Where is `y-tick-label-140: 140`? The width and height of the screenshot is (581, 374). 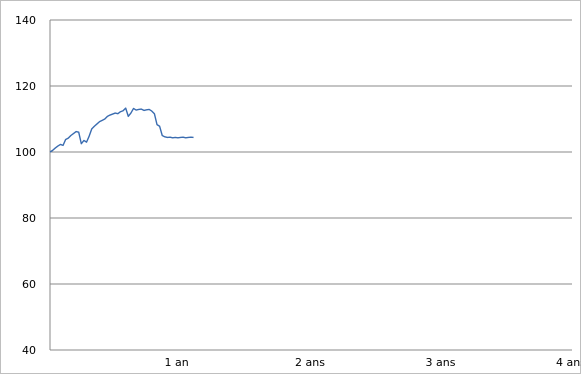
y-tick-label-140: 140 is located at coordinates (25, 20).